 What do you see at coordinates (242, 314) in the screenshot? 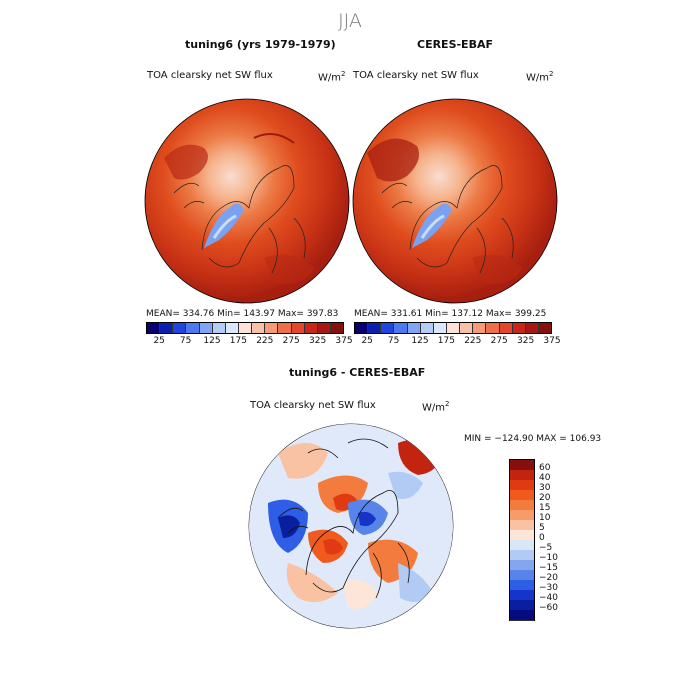
I see `stats-model: MEAN= 334.76 Min= 143.97 Max= 397.83` at bounding box center [242, 314].